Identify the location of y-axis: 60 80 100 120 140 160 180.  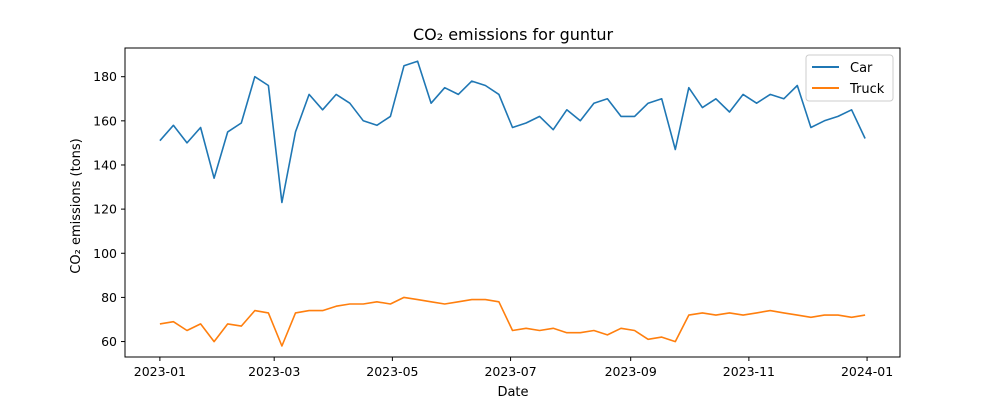
(109, 209).